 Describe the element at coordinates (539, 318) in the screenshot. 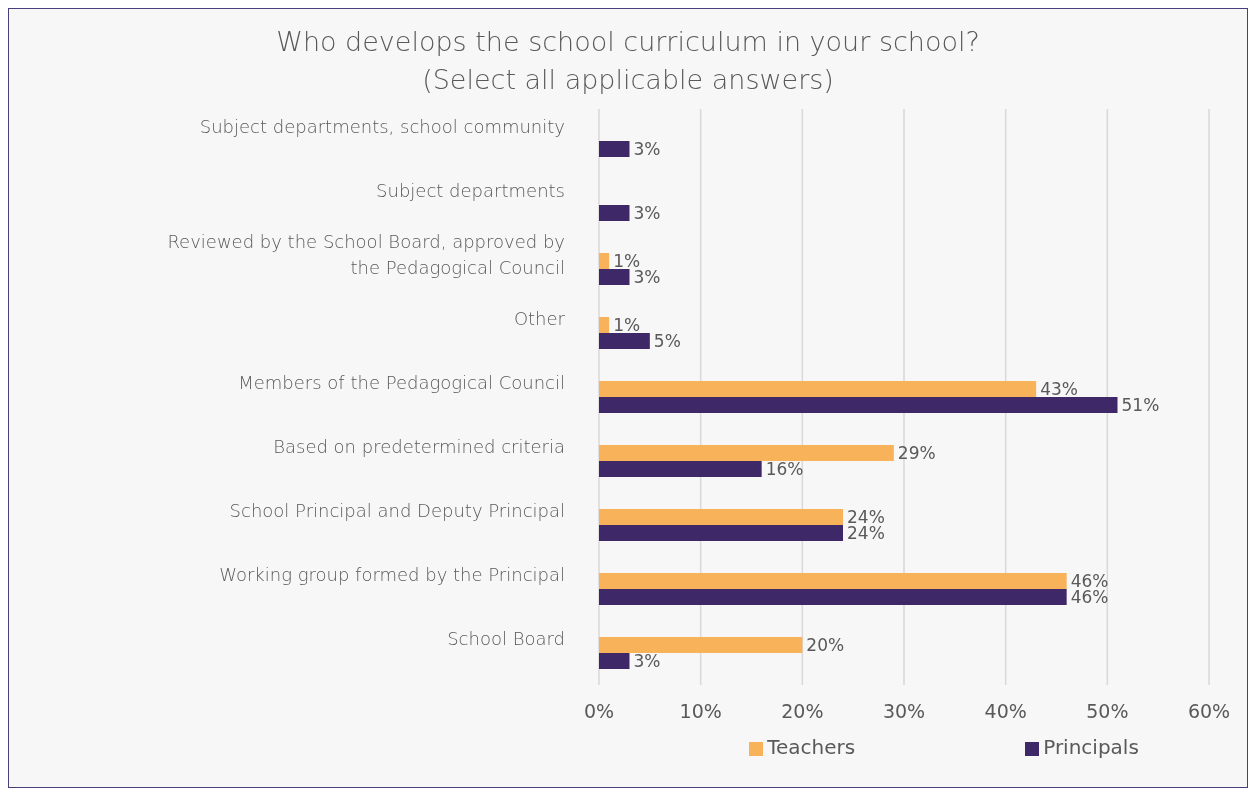

I see `y-tick-label: Other` at that location.